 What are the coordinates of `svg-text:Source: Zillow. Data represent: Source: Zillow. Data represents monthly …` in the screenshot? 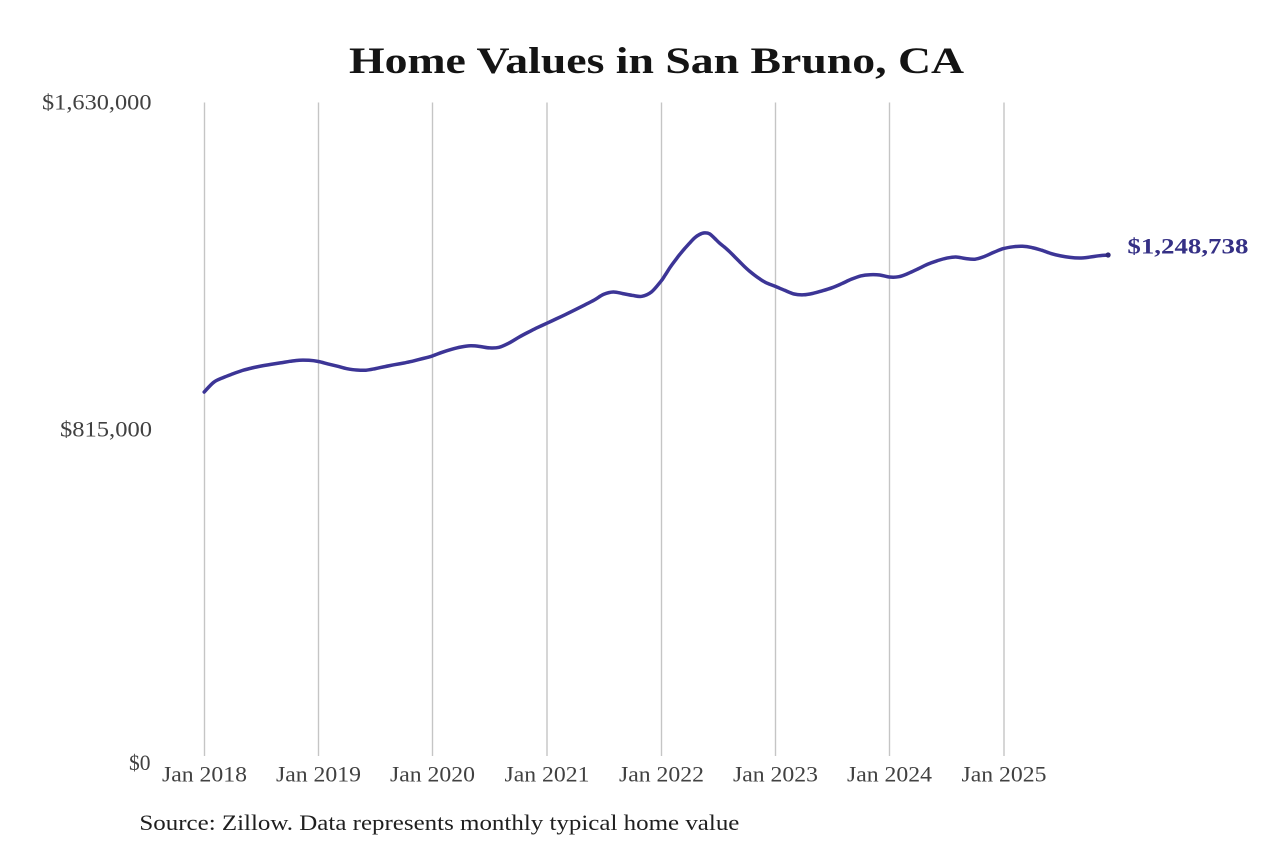 It's located at (439, 823).